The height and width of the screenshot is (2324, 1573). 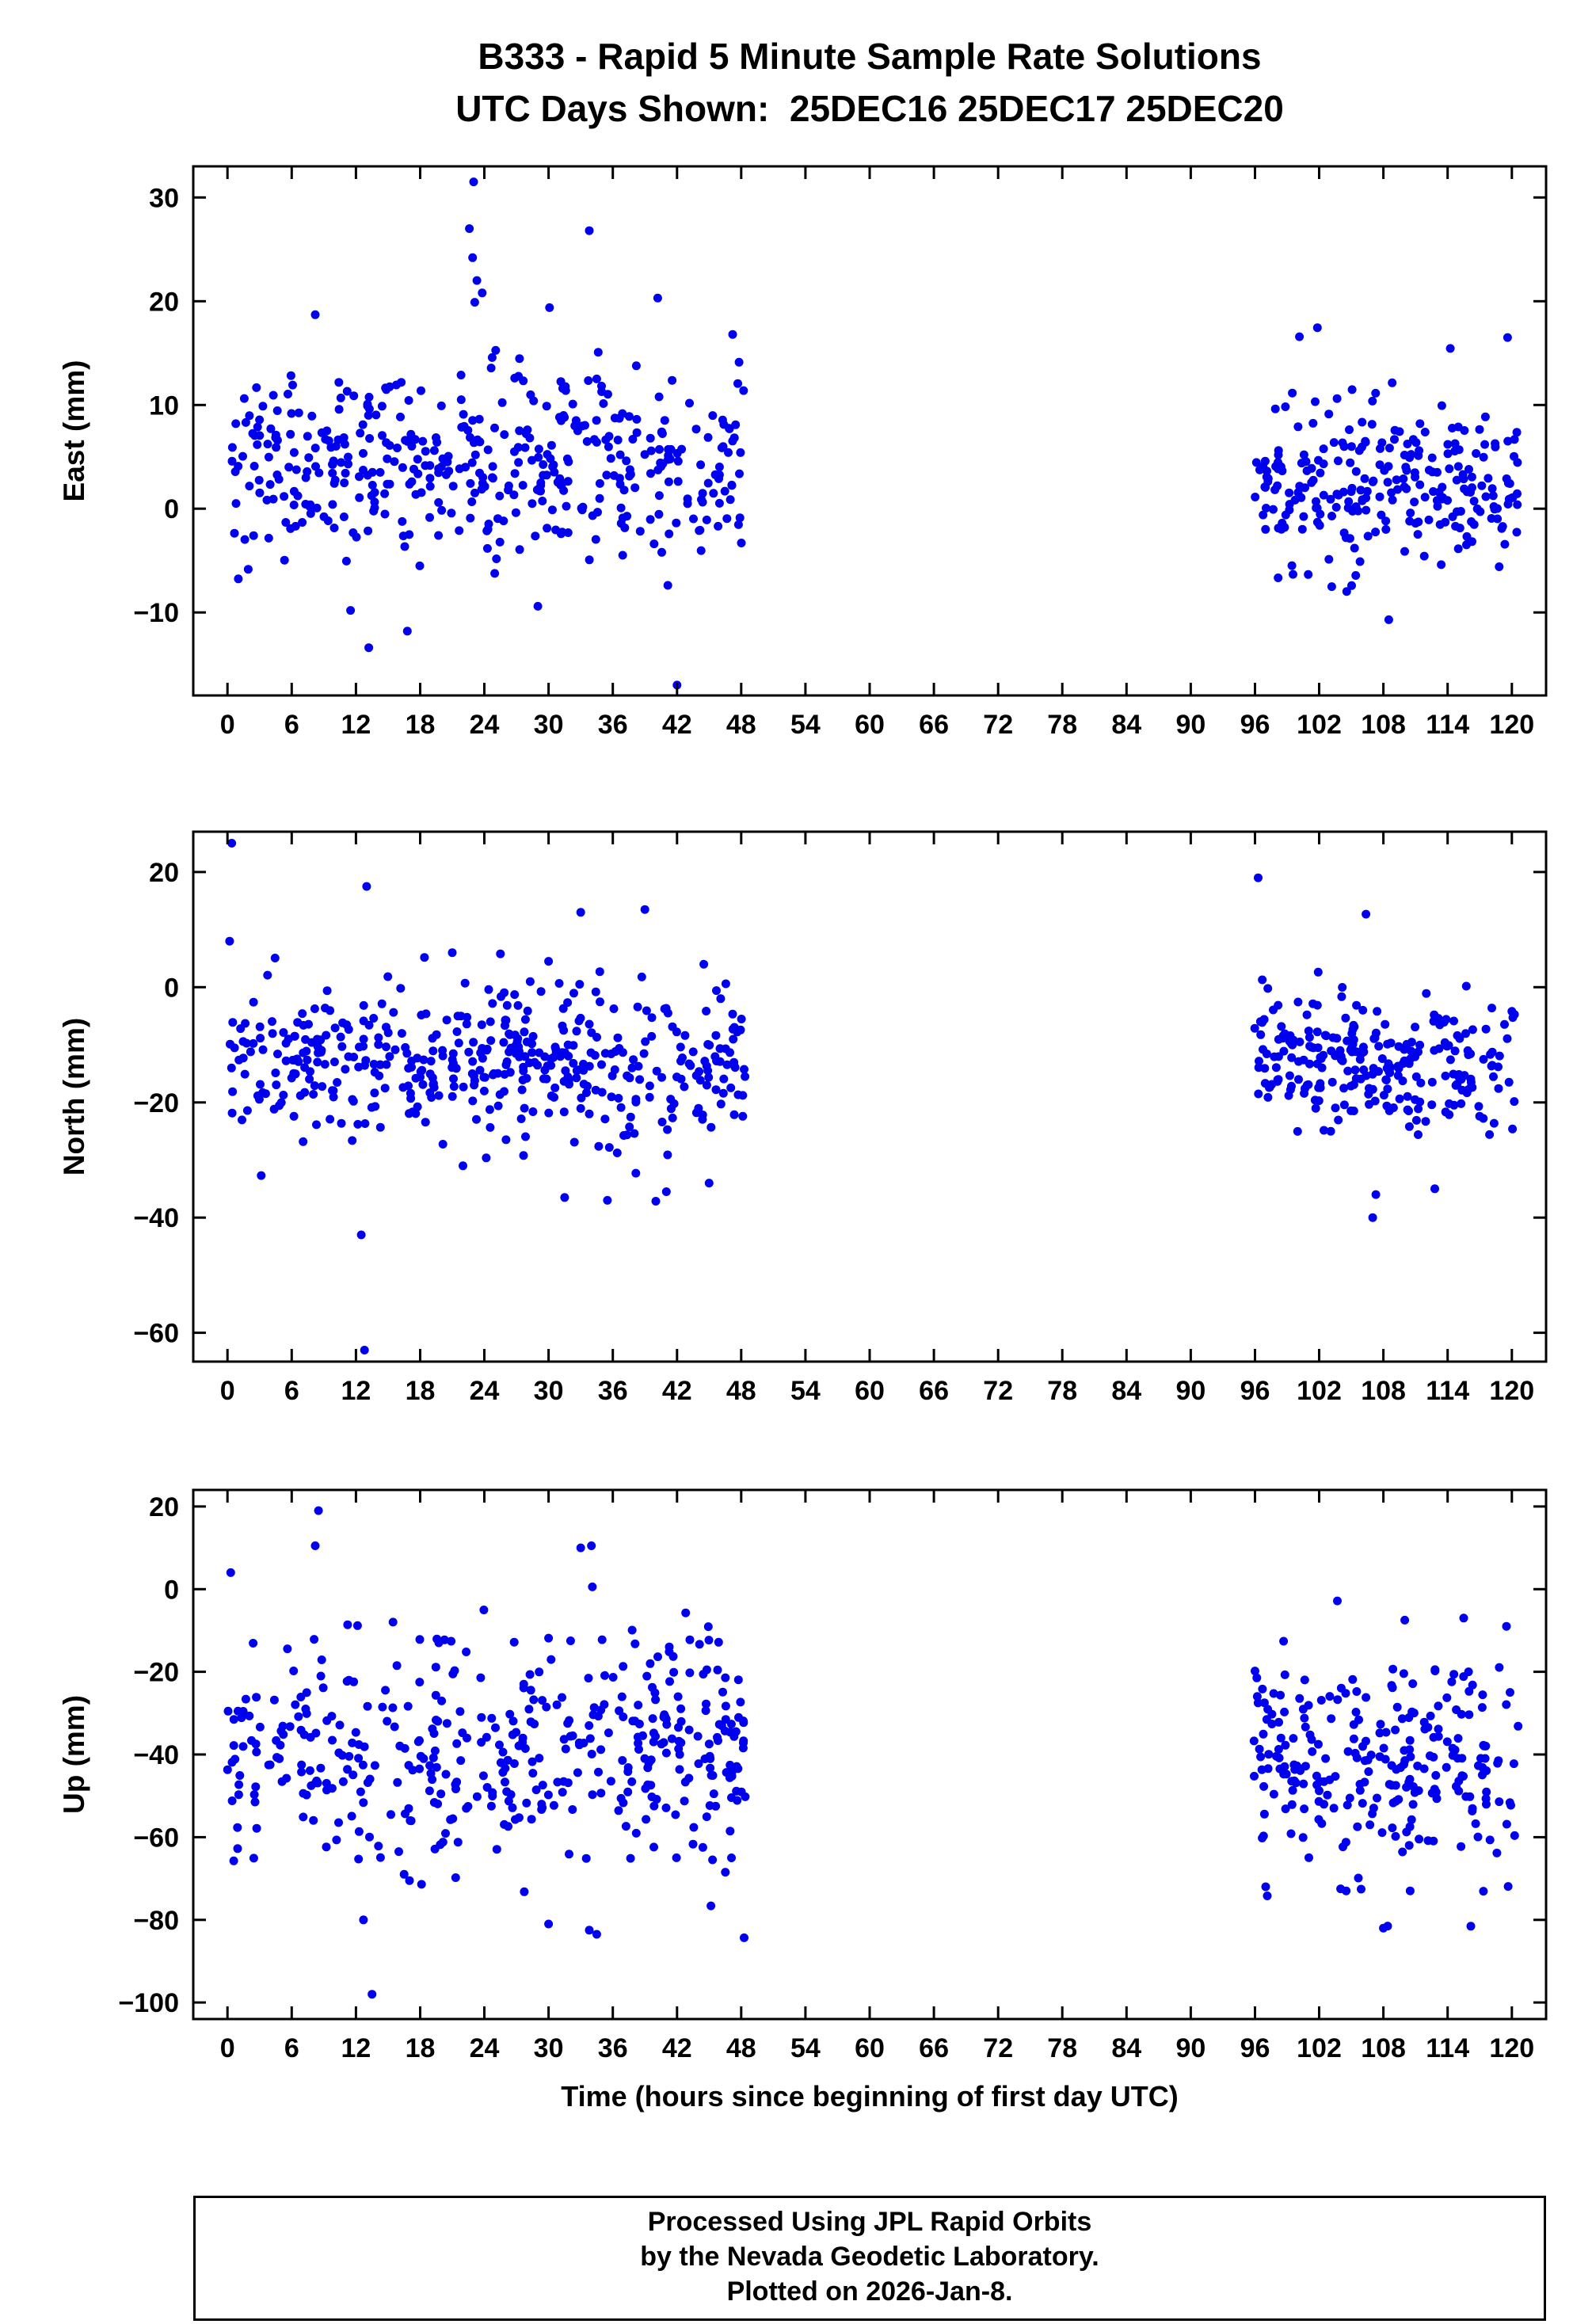 I want to click on svg-text: −10, so click(x=156, y=613).